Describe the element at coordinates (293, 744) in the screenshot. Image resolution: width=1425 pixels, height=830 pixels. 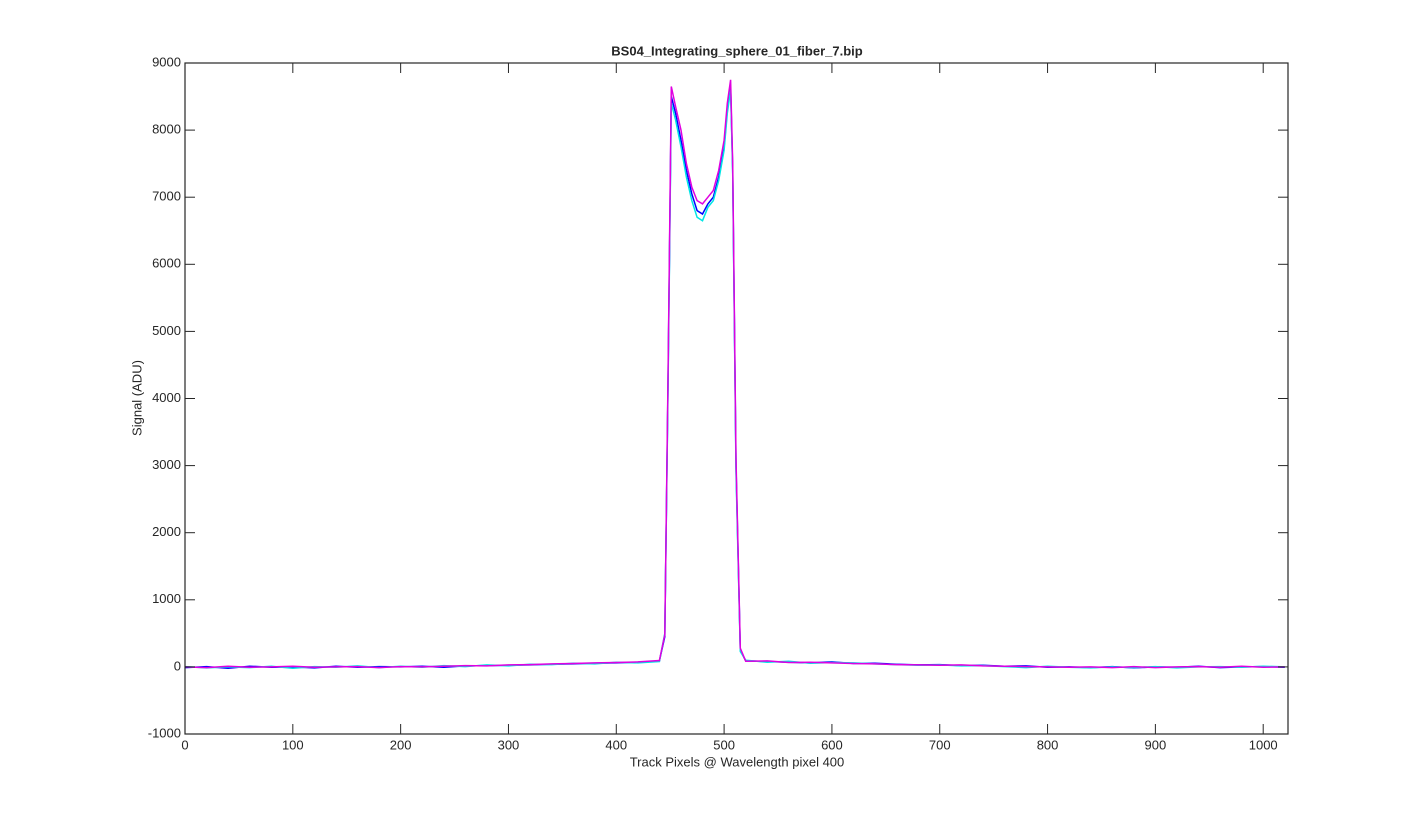
I see `x-tick-label: 100` at that location.